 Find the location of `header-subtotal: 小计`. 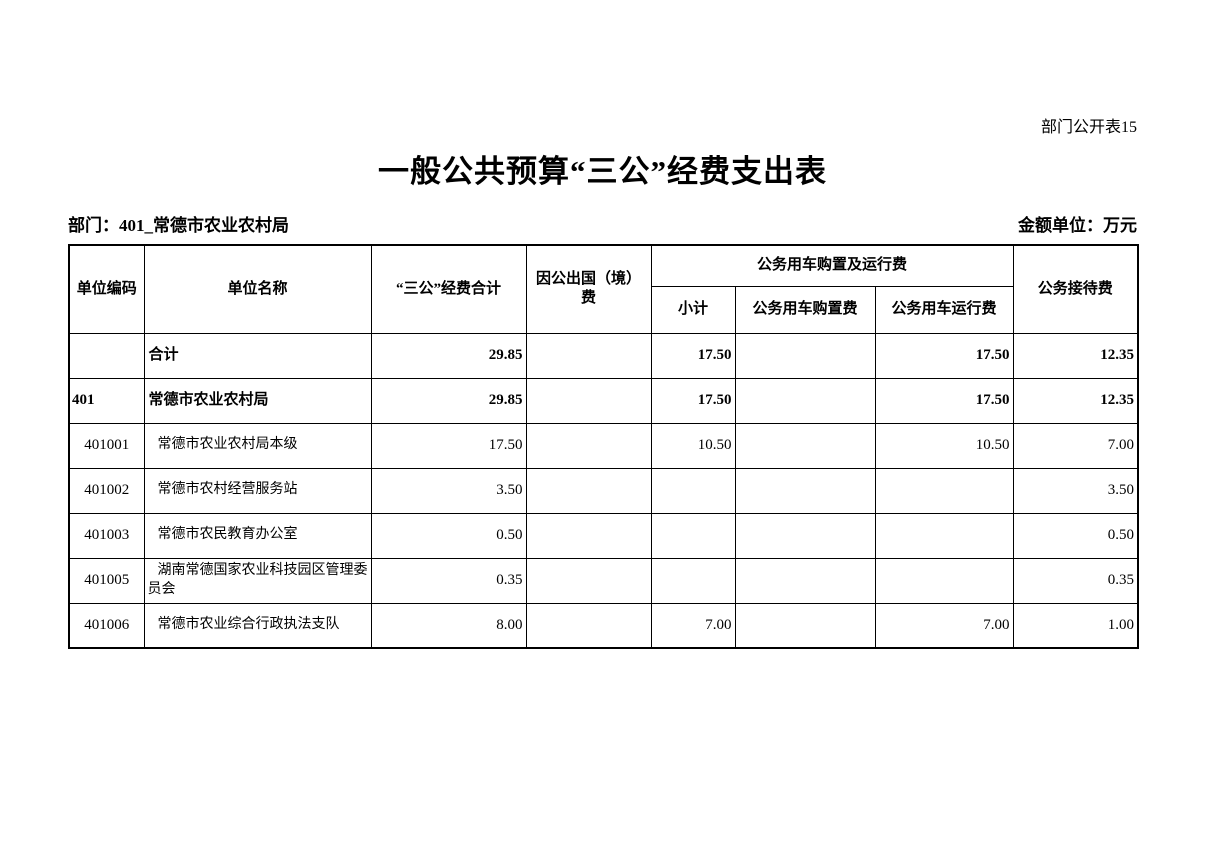

header-subtotal: 小计 is located at coordinates (693, 309).